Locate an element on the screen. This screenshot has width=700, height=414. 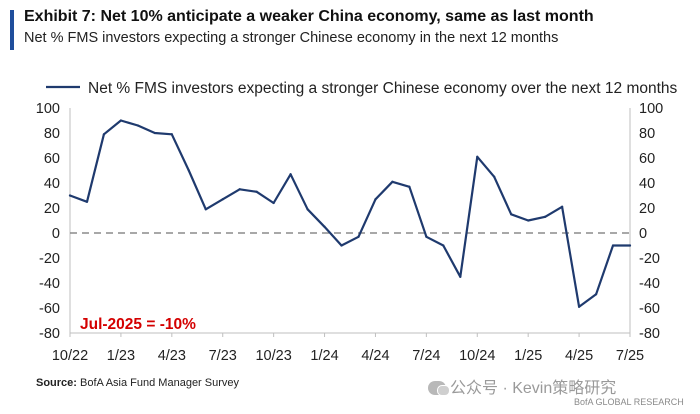
x-tick-label: 4/25 is located at coordinates (579, 356).